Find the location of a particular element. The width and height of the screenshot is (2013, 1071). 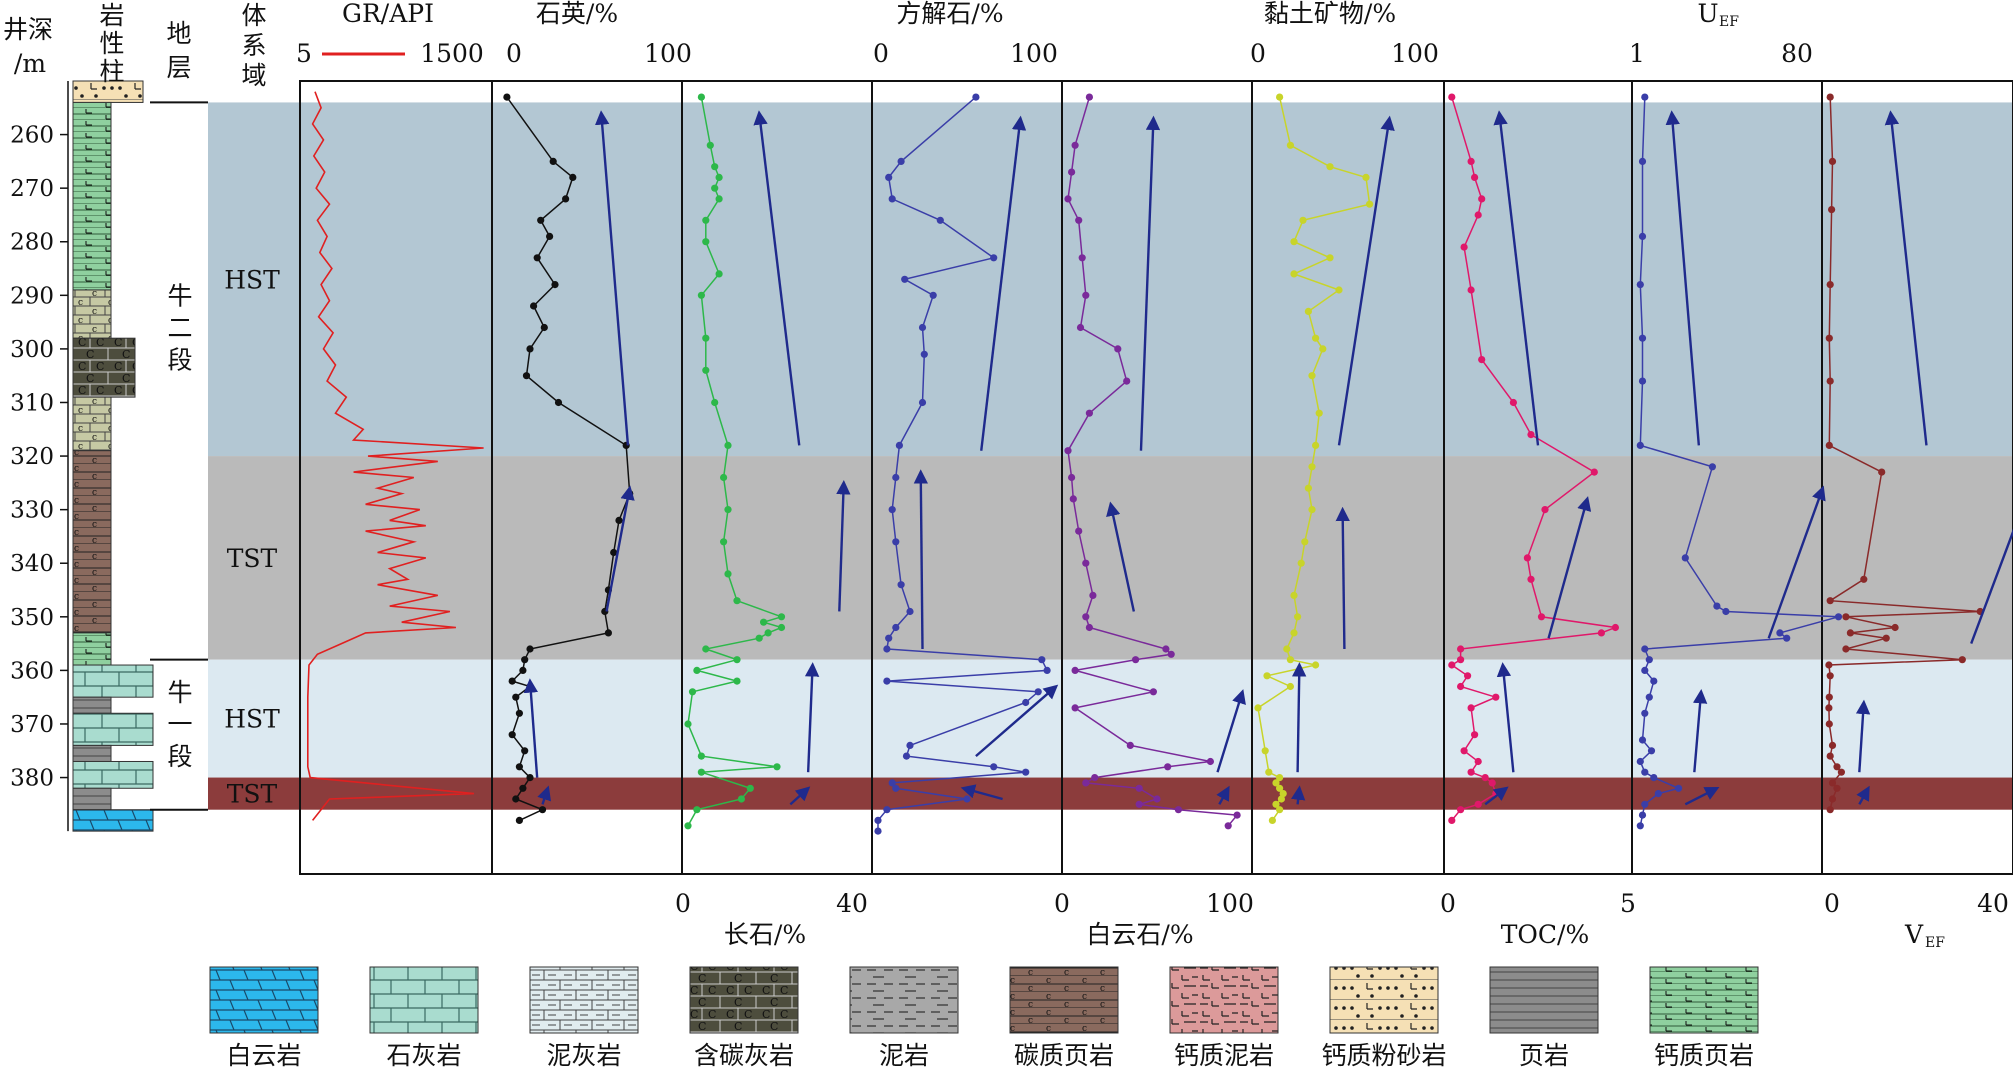

tract-labels: HST TST HST TST is located at coordinates (252, 536).